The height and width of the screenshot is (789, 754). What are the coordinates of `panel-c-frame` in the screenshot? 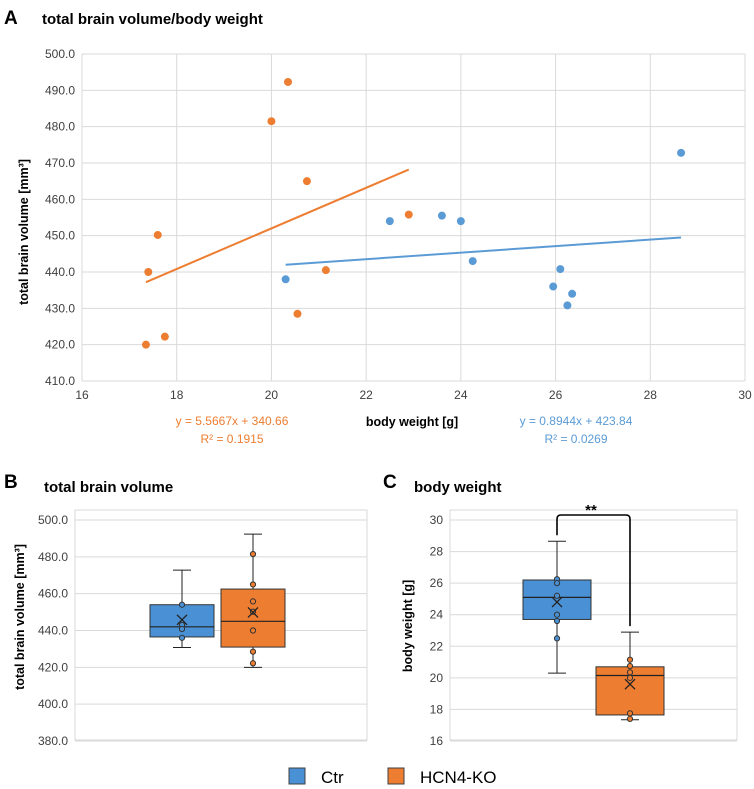 It's located at (593, 625).